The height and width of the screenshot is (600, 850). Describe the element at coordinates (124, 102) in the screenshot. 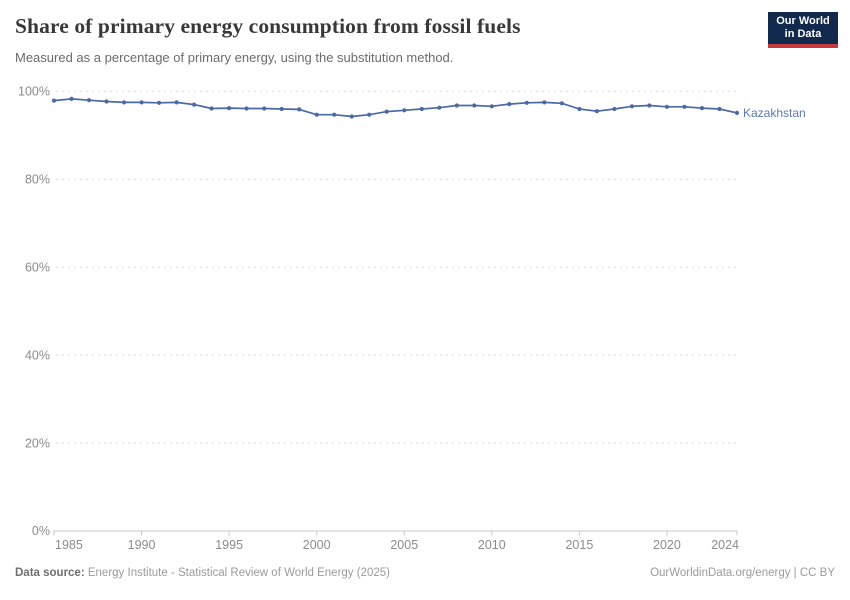

I see `data-point-1989` at that location.